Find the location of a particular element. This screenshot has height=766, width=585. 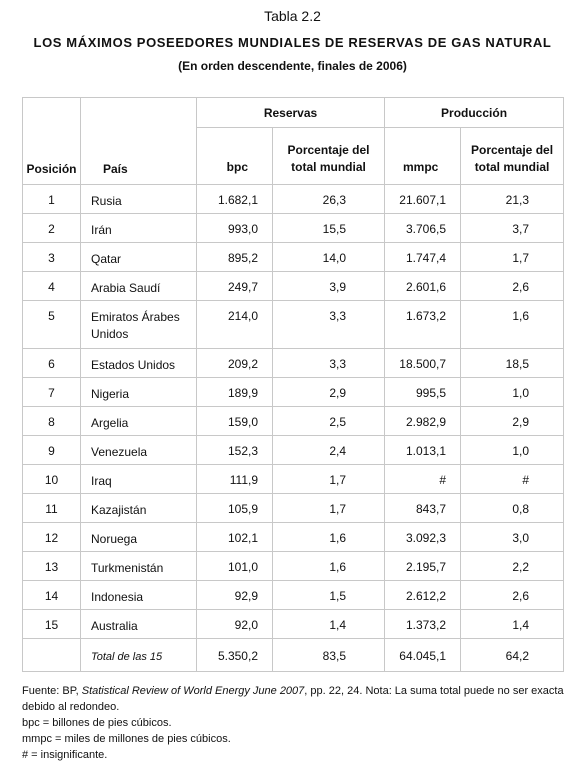

total-value: 64,2 is located at coordinates (512, 655).